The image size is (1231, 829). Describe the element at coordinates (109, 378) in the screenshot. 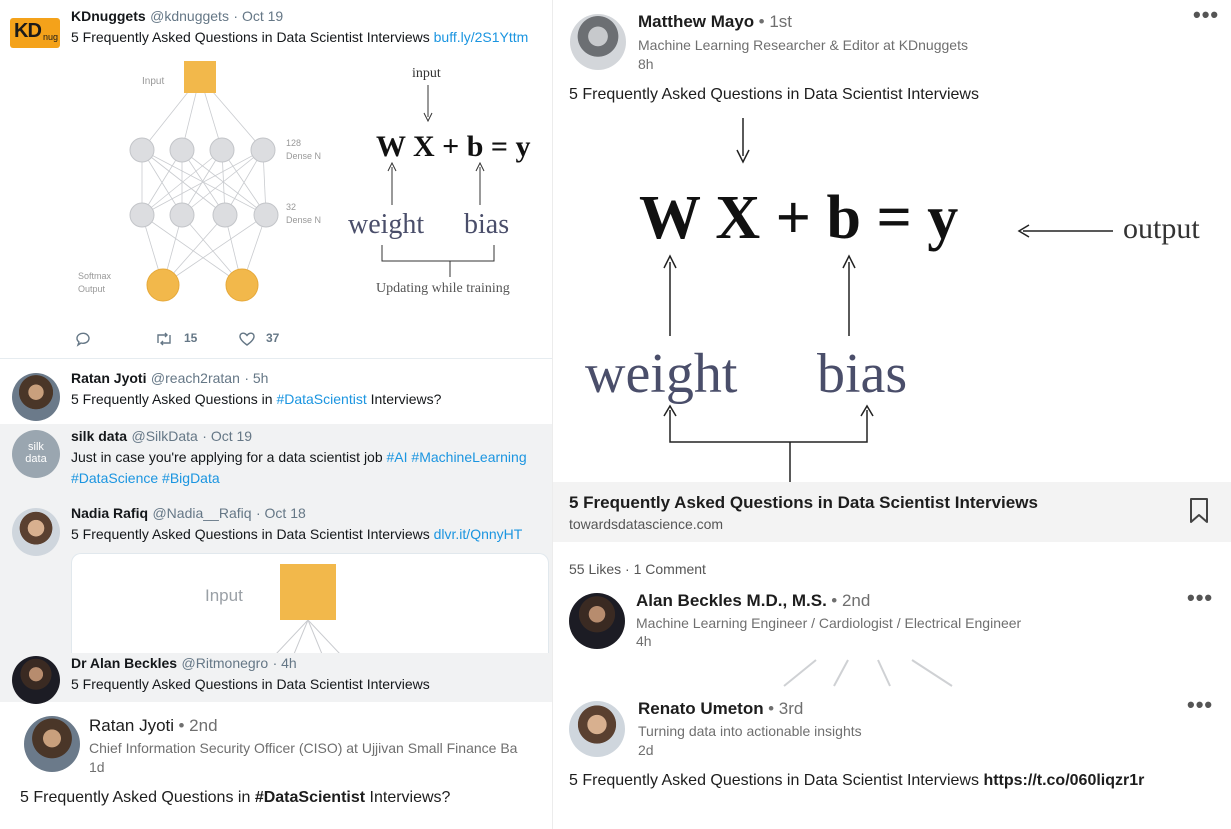

I see `tweet-author-name: Ratan Jyoti` at that location.